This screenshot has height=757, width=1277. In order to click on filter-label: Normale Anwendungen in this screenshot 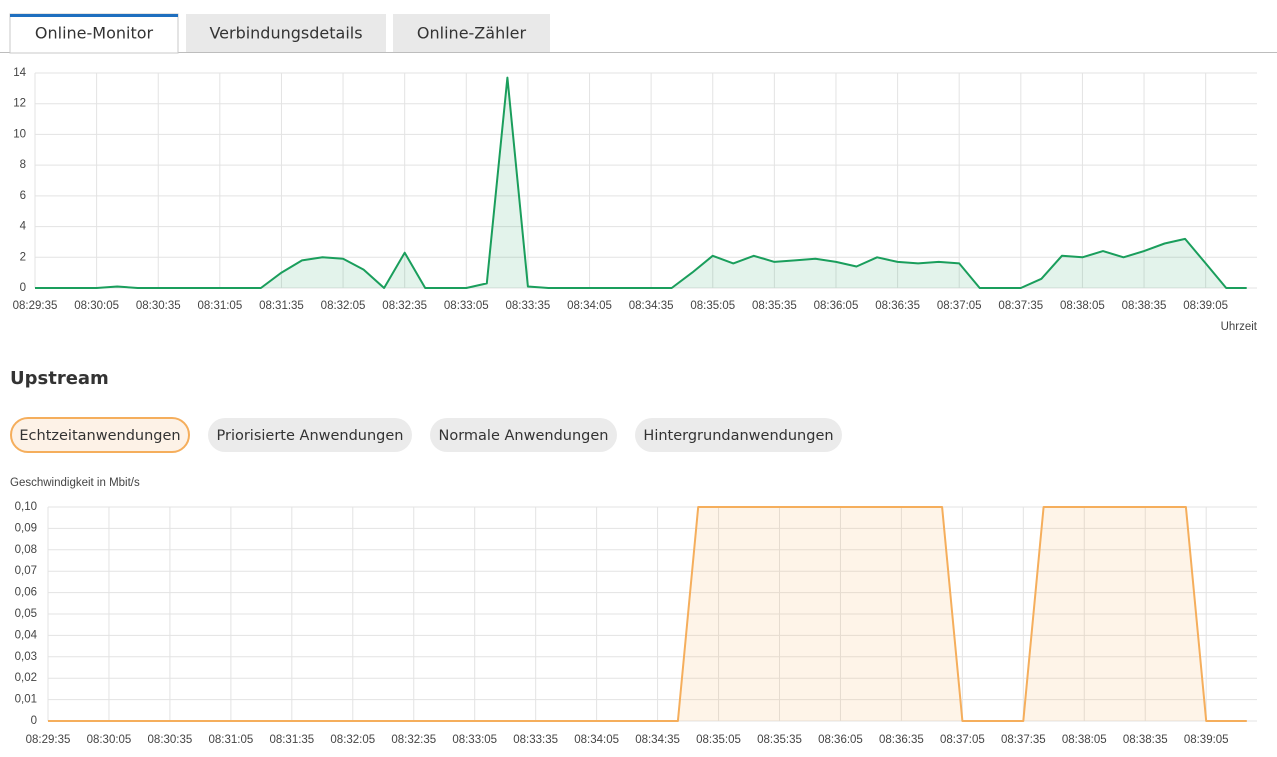, I will do `click(524, 436)`.